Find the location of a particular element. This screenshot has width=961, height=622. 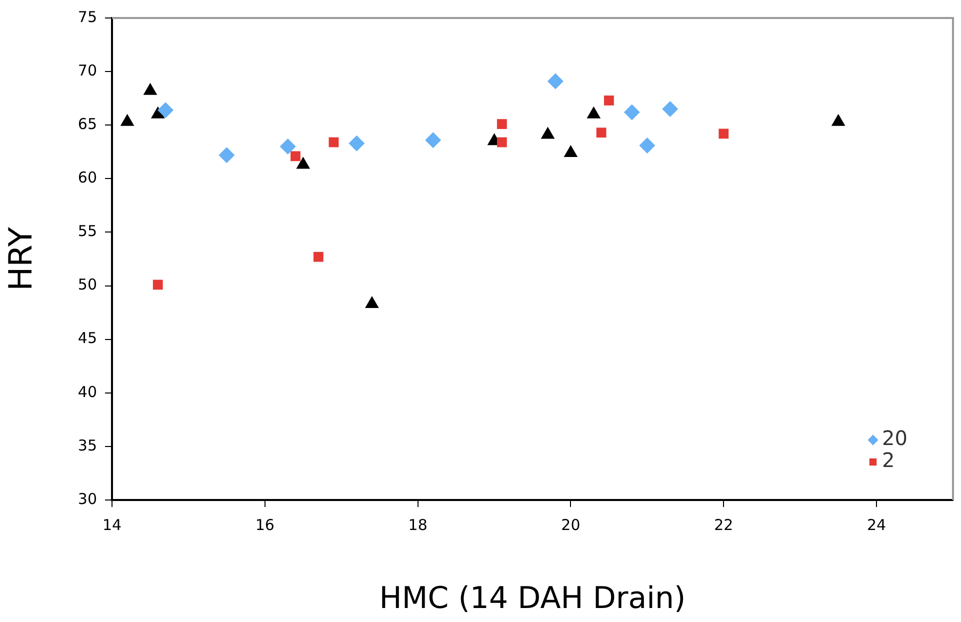

y-axis-title: HRY is located at coordinates (21, 258).